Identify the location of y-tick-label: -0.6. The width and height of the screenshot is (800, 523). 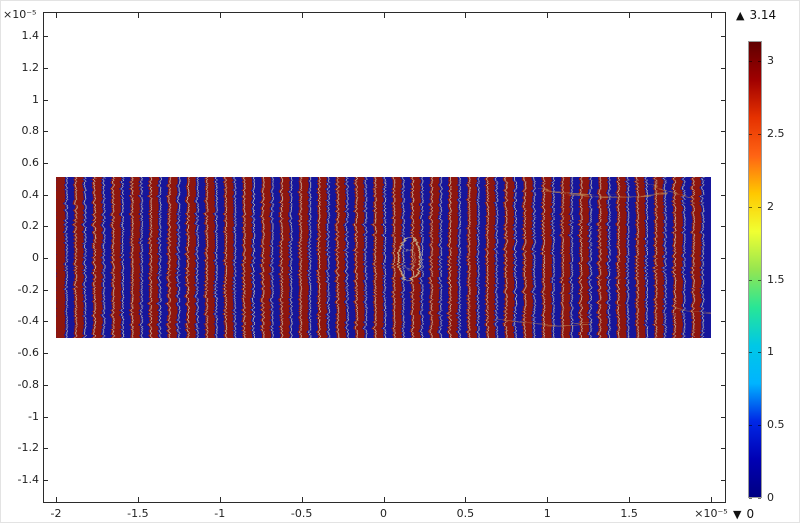
(28, 353).